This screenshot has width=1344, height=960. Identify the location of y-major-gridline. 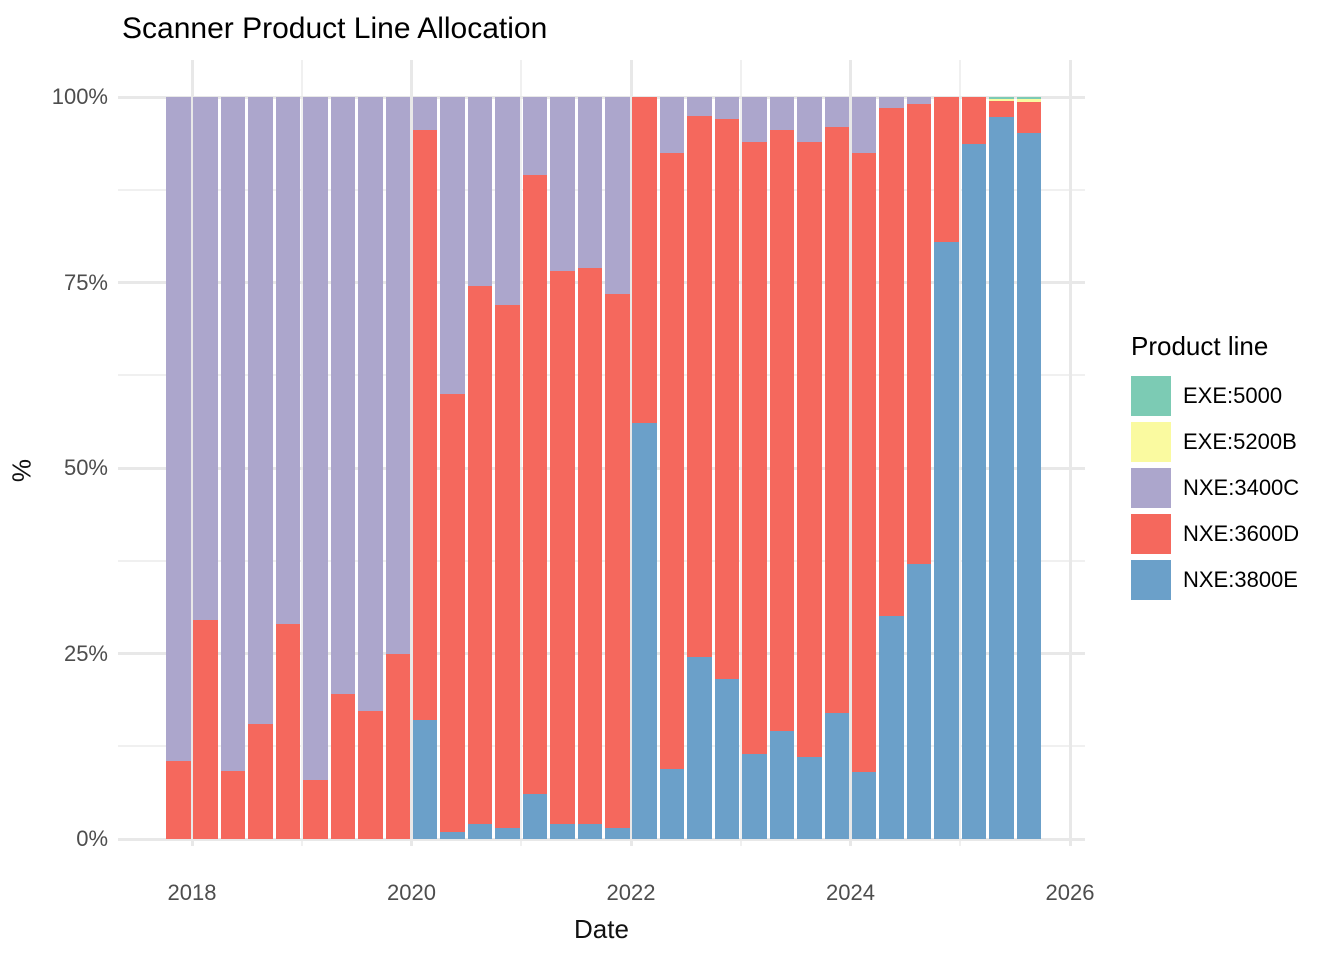
(601, 839).